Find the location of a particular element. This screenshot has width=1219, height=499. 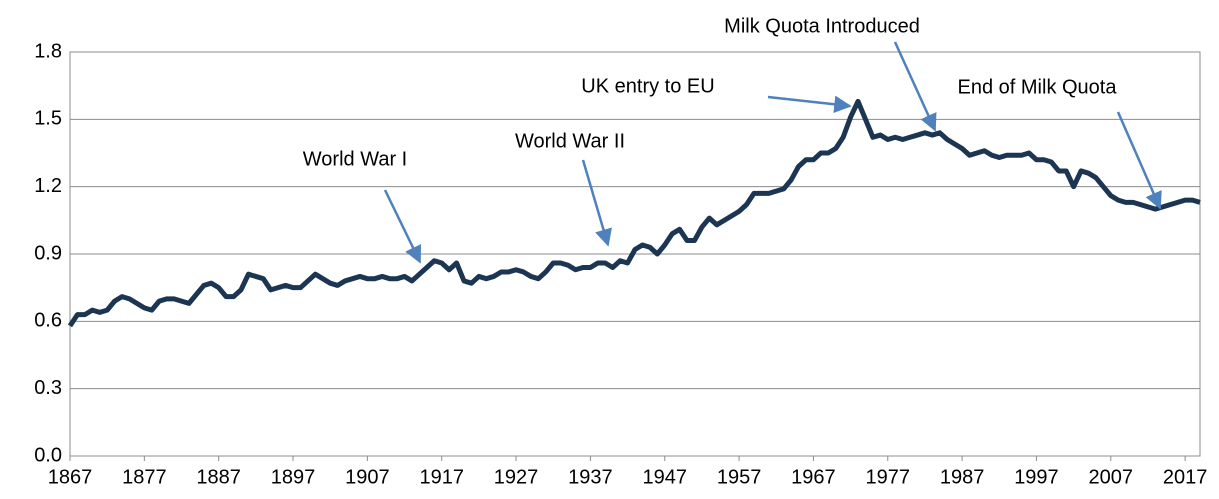

x-tick-label: 1887 is located at coordinates (218, 477).